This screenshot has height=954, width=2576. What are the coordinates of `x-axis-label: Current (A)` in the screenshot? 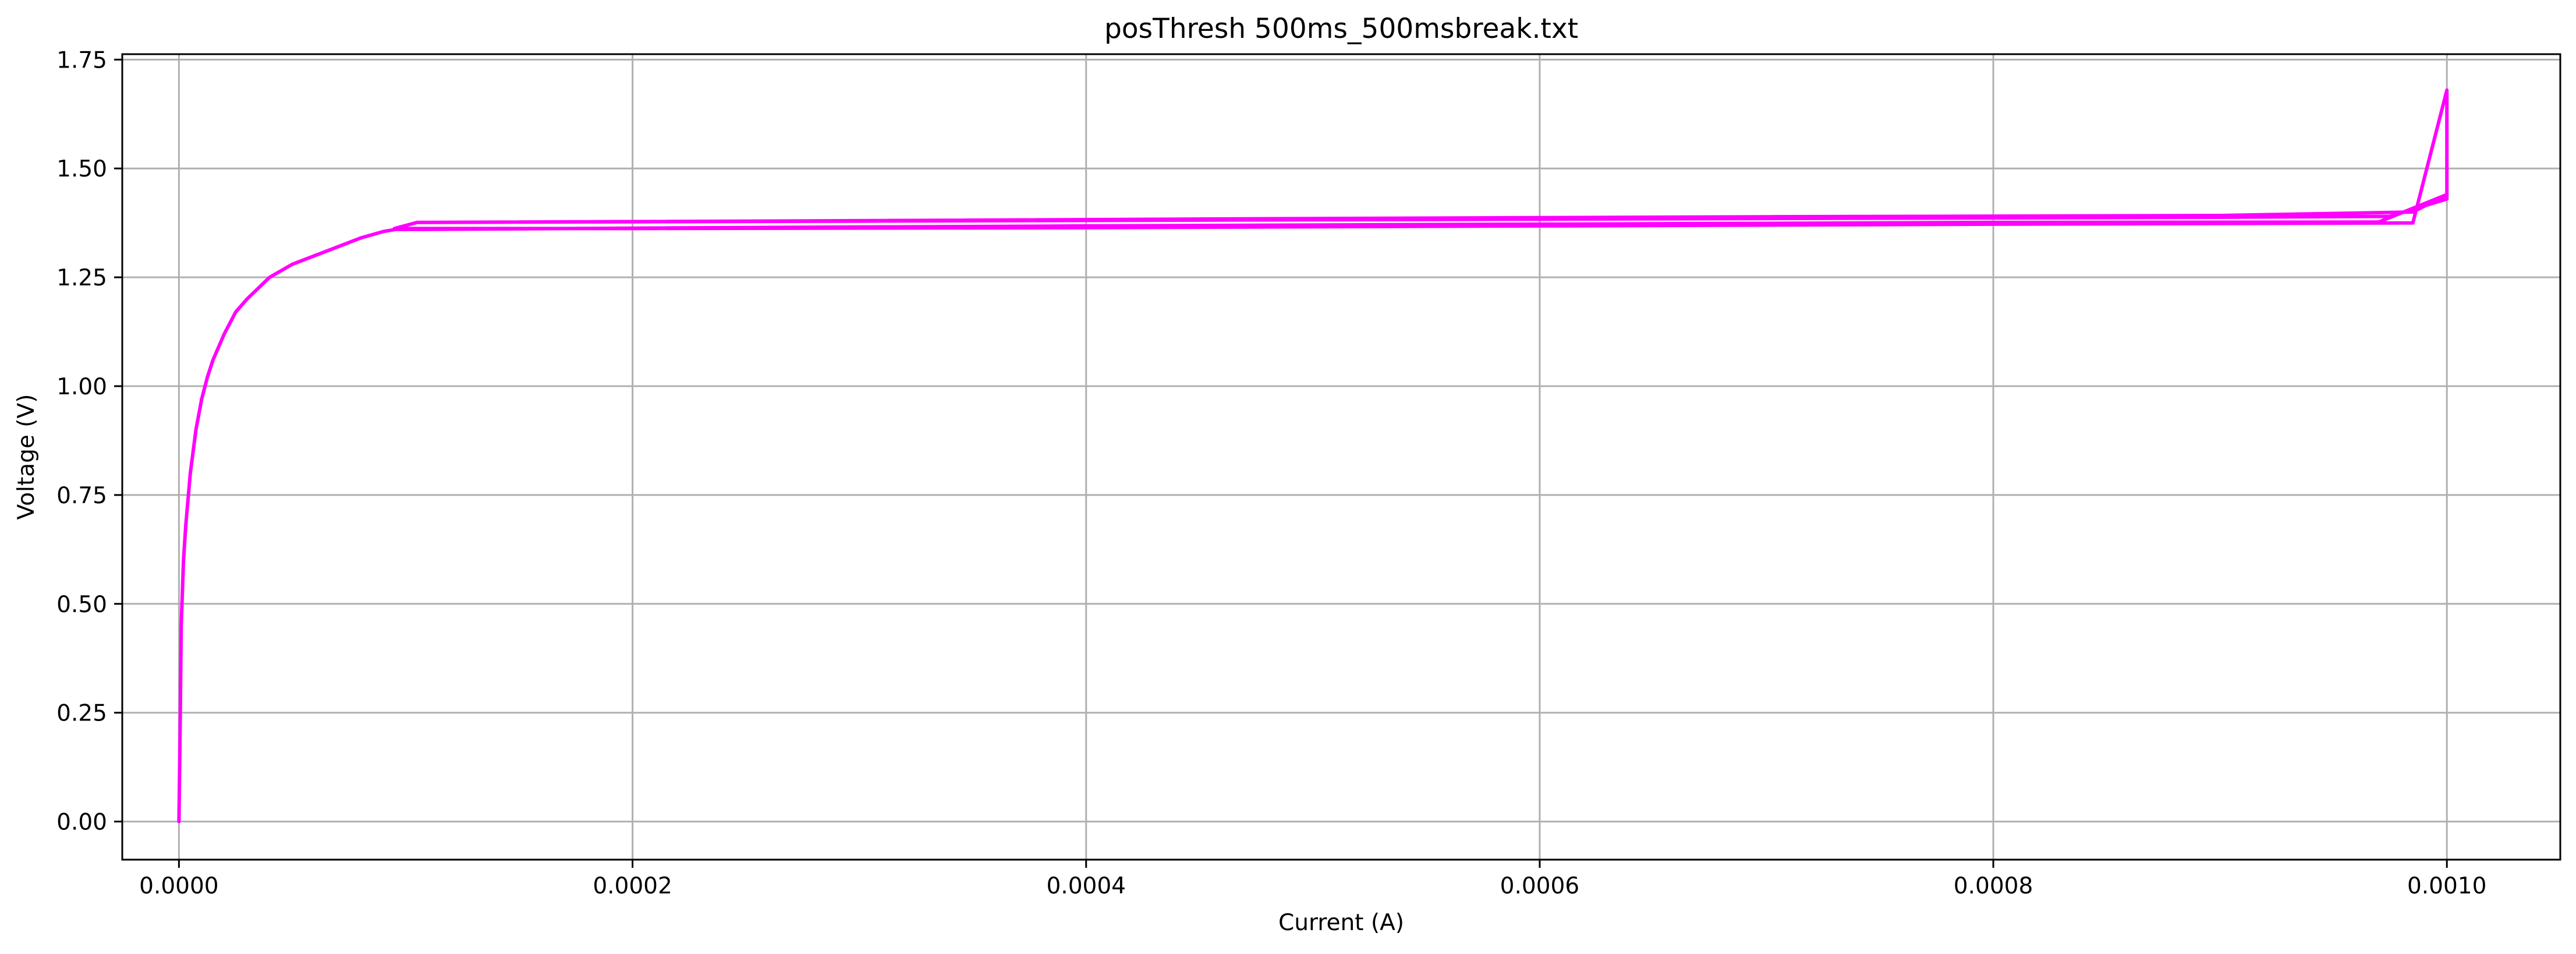 It's located at (1341, 923).